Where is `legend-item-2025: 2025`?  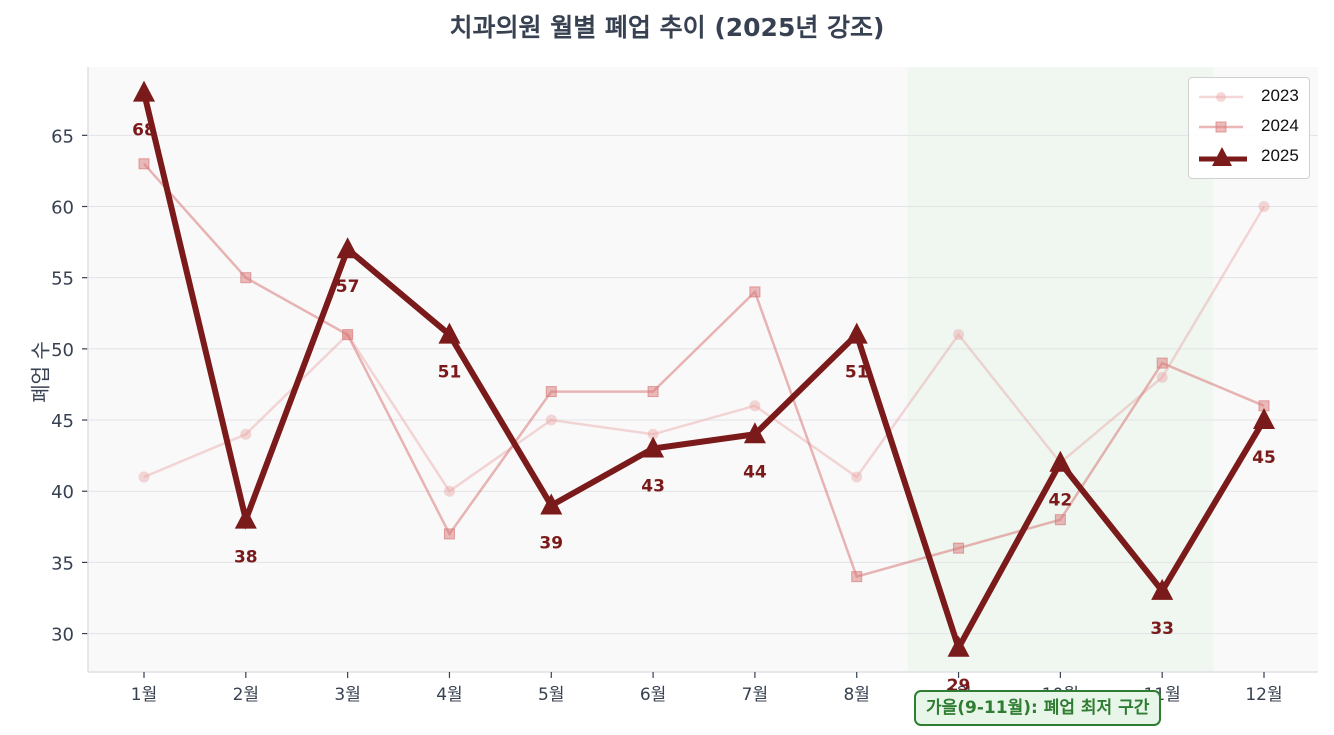
legend-item-2025: 2025 is located at coordinates (1251, 157).